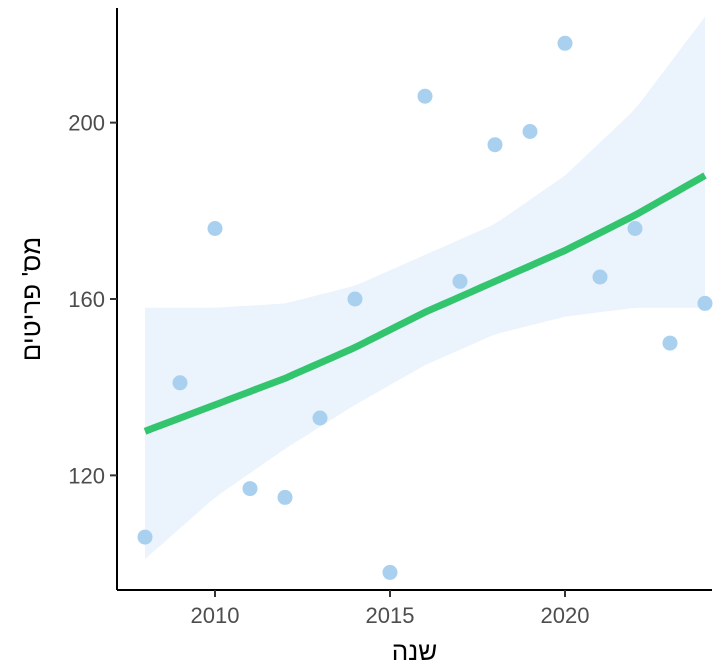  What do you see at coordinates (600, 277) in the screenshot?
I see `data-point-2021` at bounding box center [600, 277].